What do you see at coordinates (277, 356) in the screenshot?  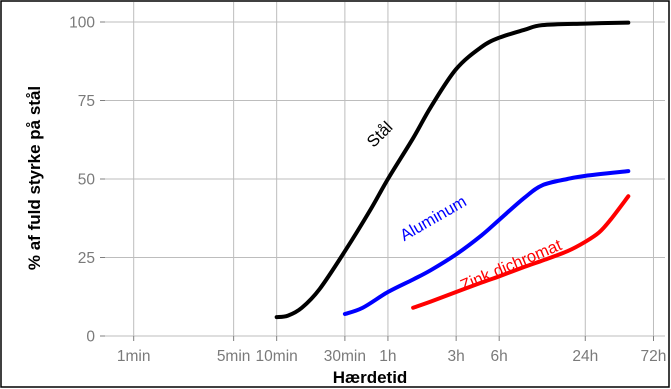 I see `x-tick-label: 10min` at bounding box center [277, 356].